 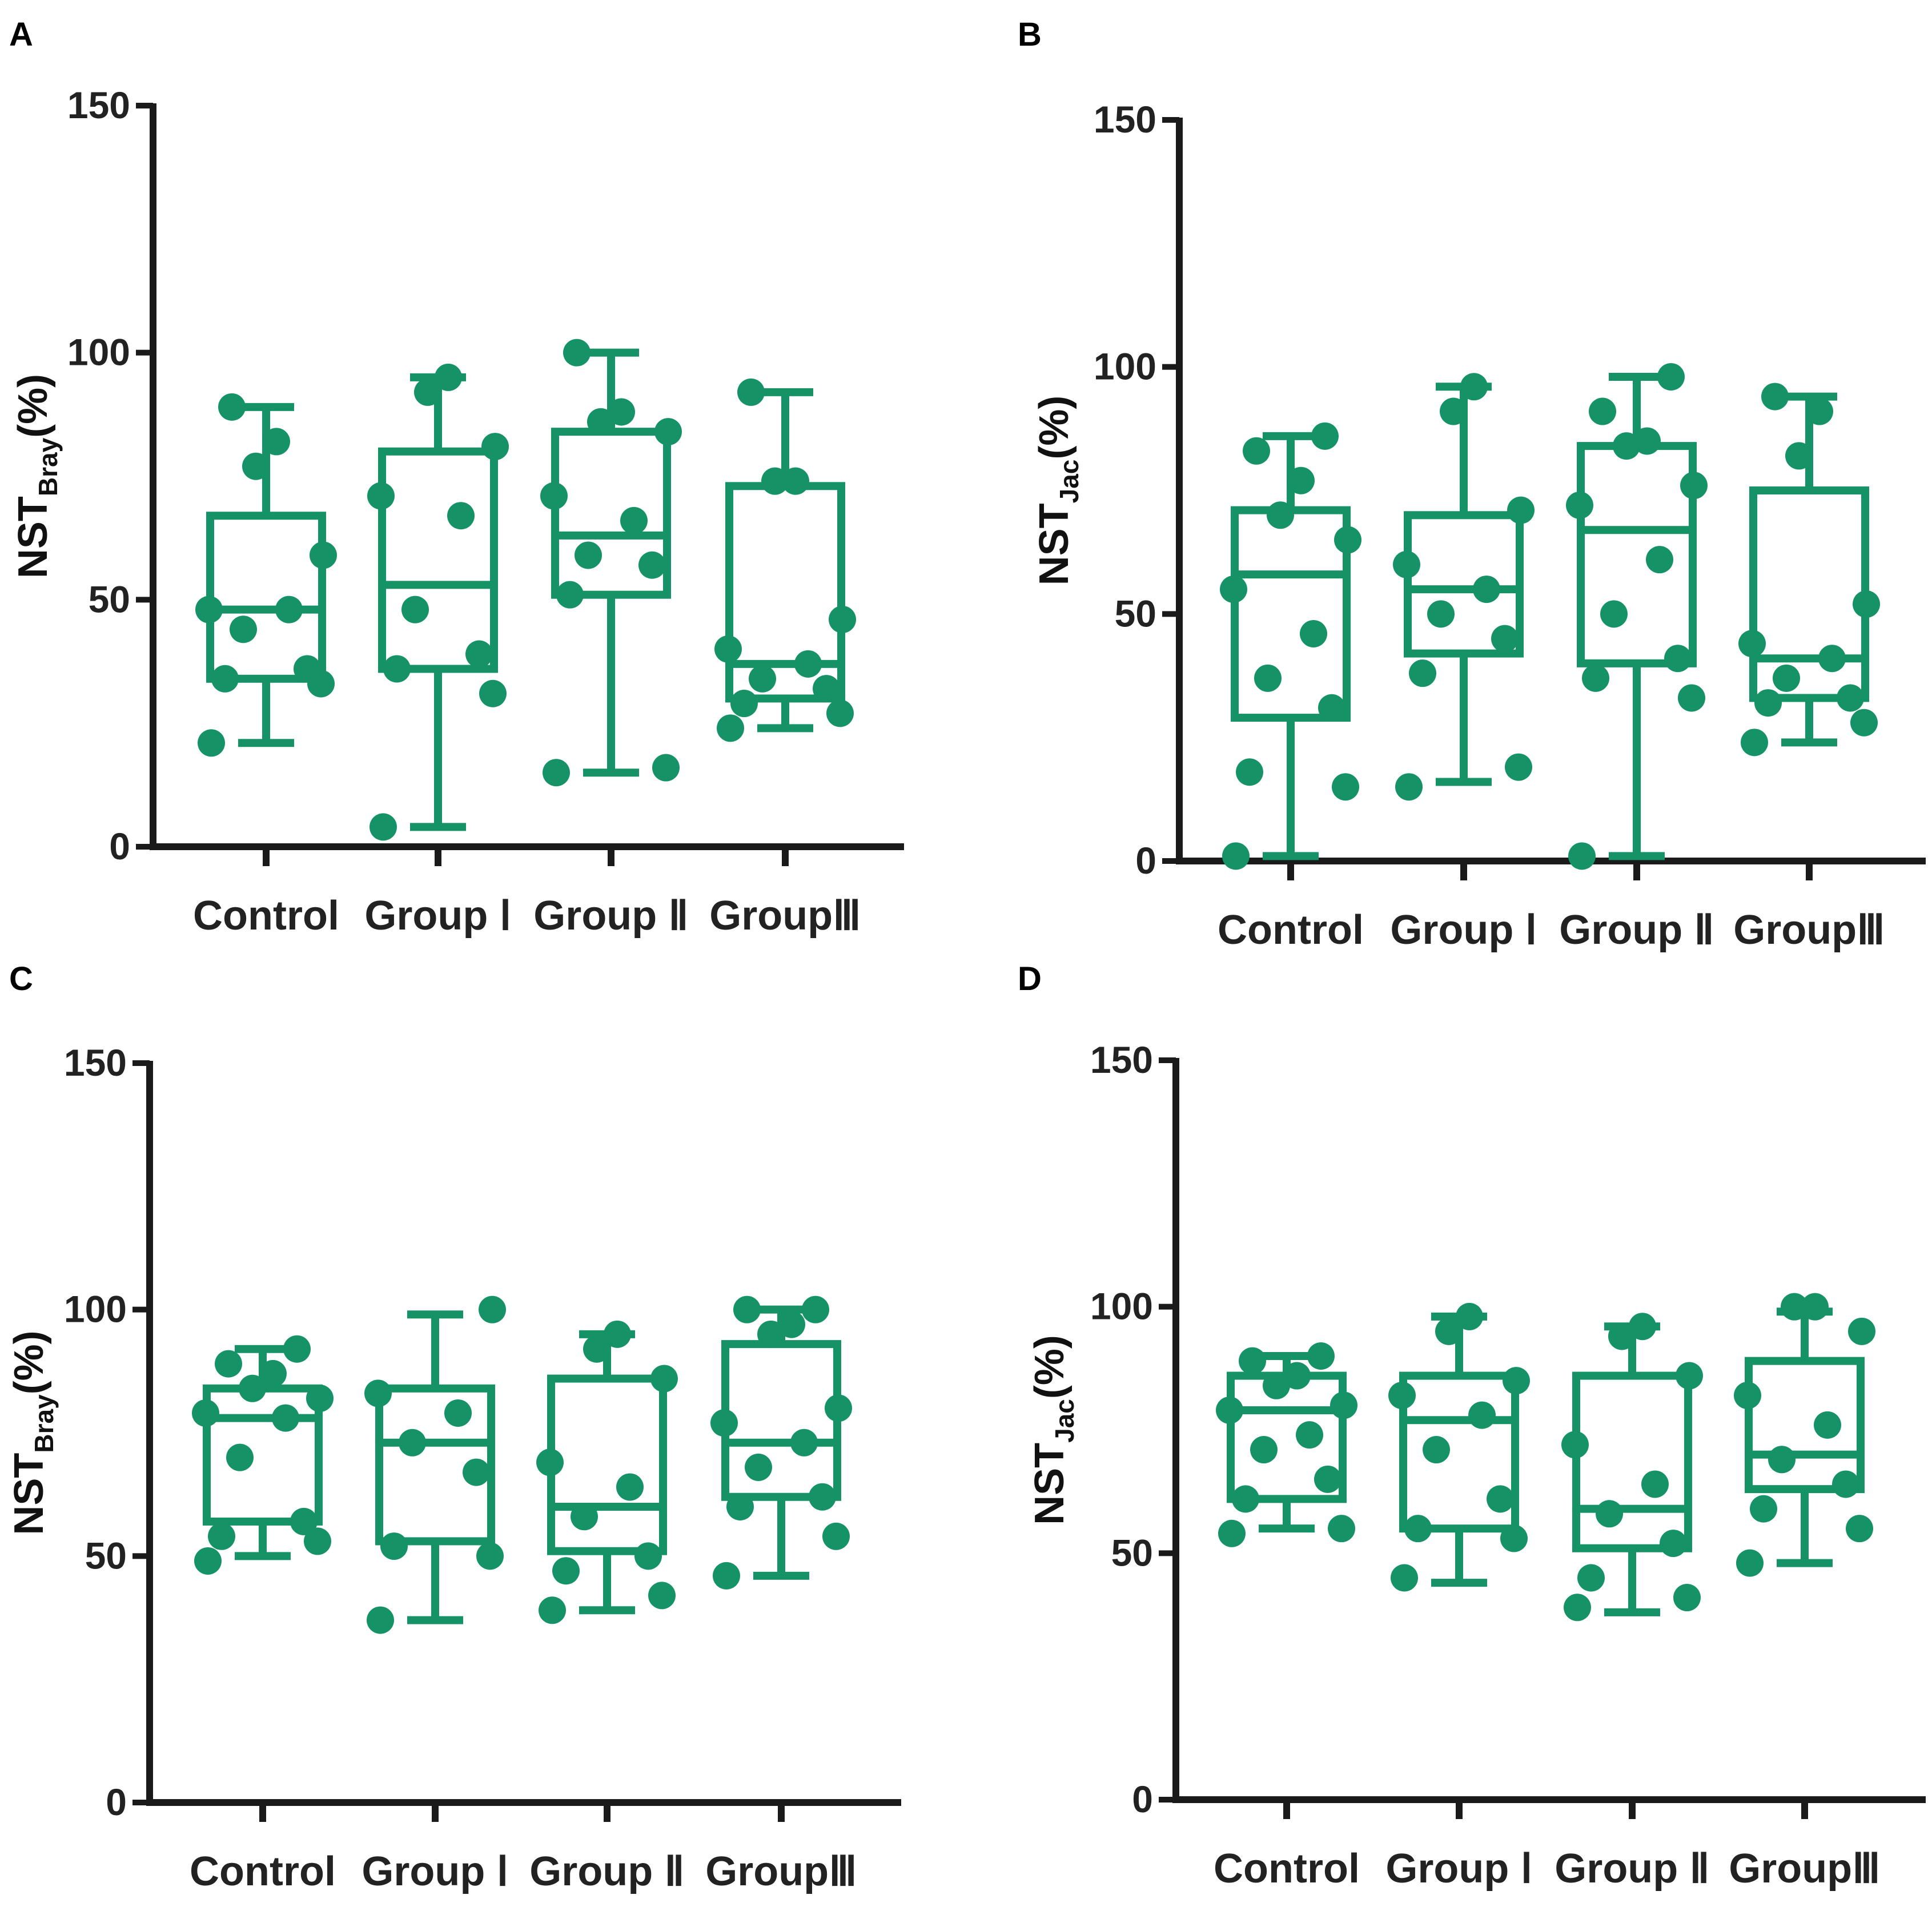 I want to click on y-axis-title: NSTJac(%), so click(x=1057, y=491).